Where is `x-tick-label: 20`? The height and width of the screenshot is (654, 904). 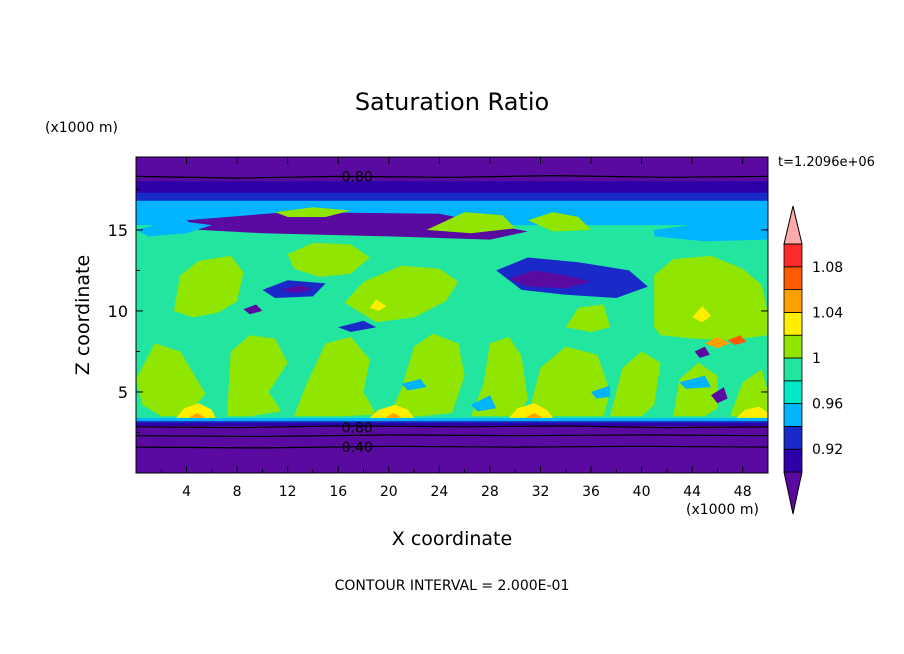
x-tick-label: 20 is located at coordinates (389, 492).